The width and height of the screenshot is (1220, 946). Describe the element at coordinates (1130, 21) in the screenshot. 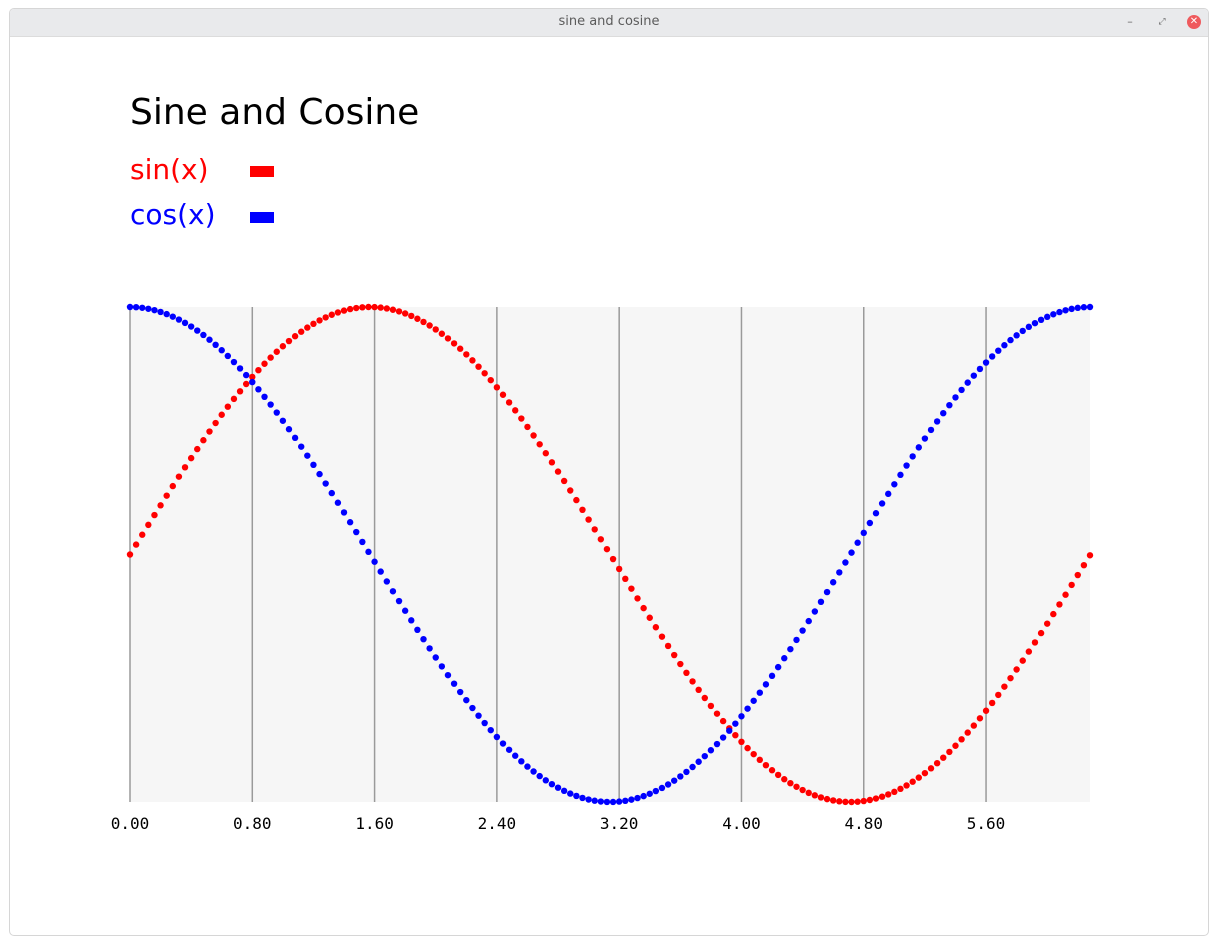

I see `minimize-icon: –` at that location.